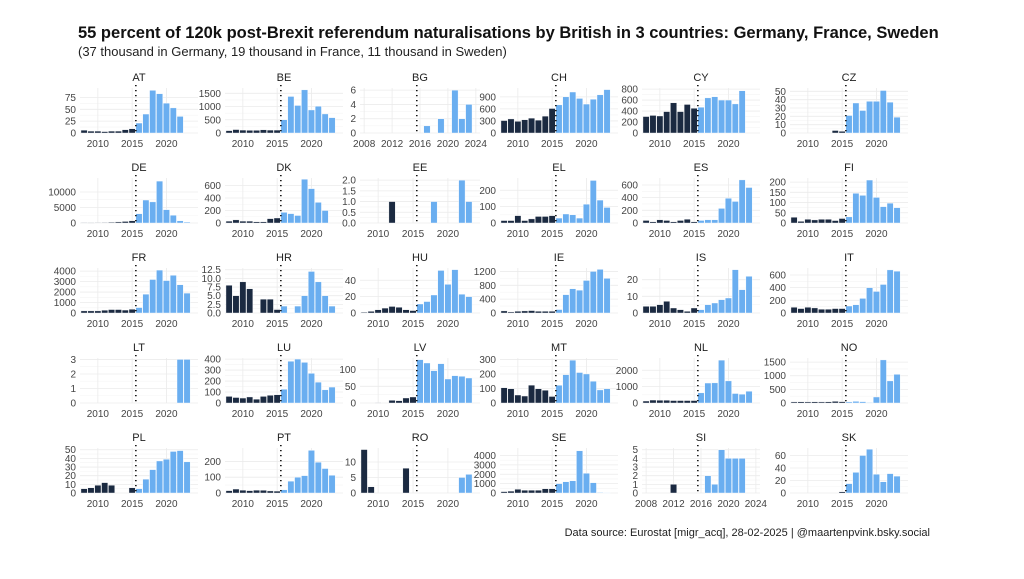  Describe the element at coordinates (548, 381) in the screenshot. I see `panel-mt: MT 0 100 200 300 2010 2015 2020` at that location.